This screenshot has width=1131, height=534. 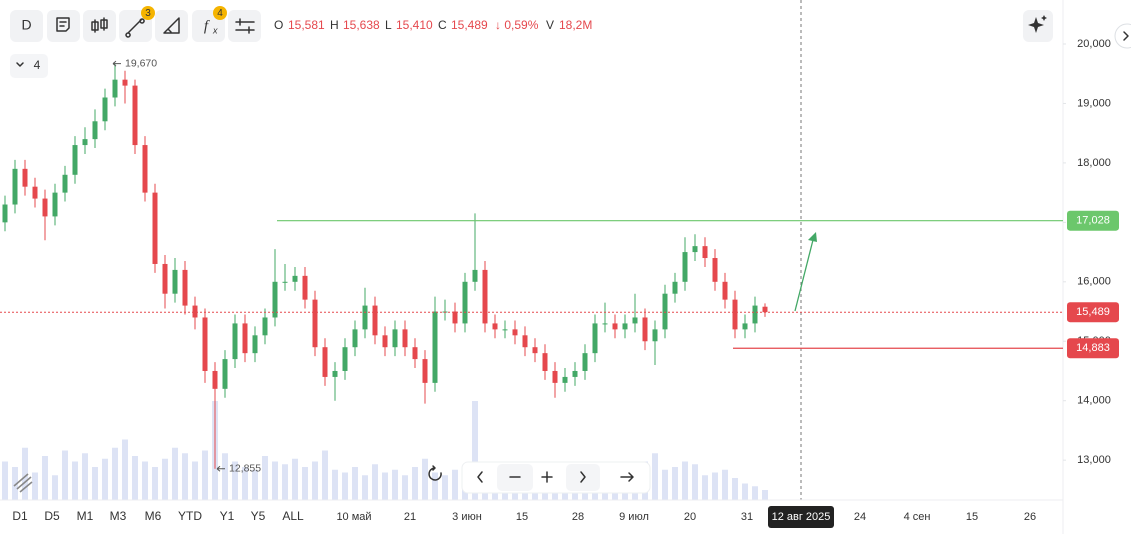 I want to click on range-button: ALL, so click(x=293, y=516).